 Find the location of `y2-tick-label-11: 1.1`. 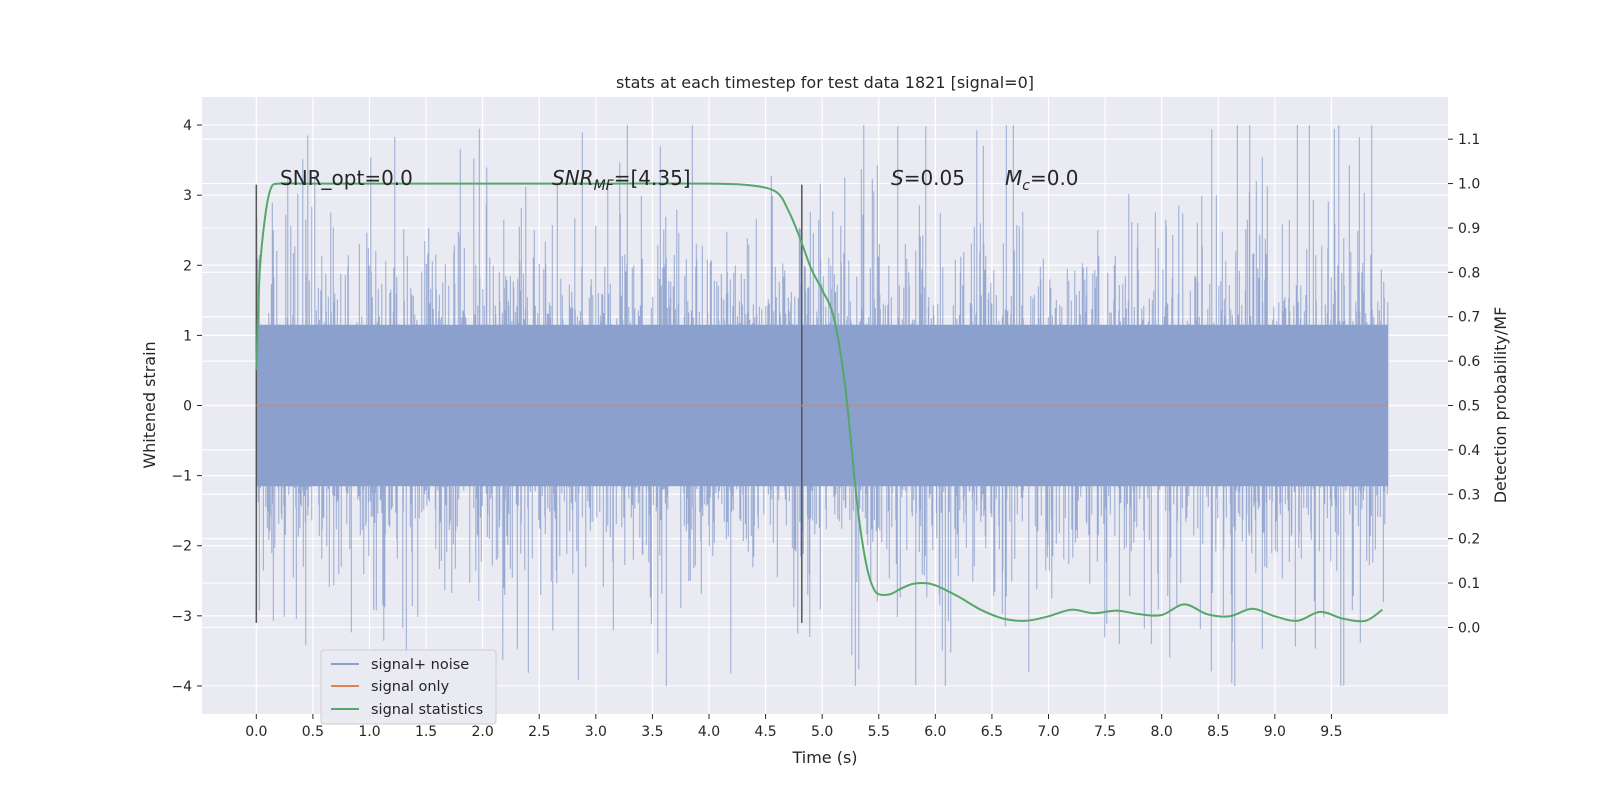

y2-tick-label-11: 1.1 is located at coordinates (1469, 140).